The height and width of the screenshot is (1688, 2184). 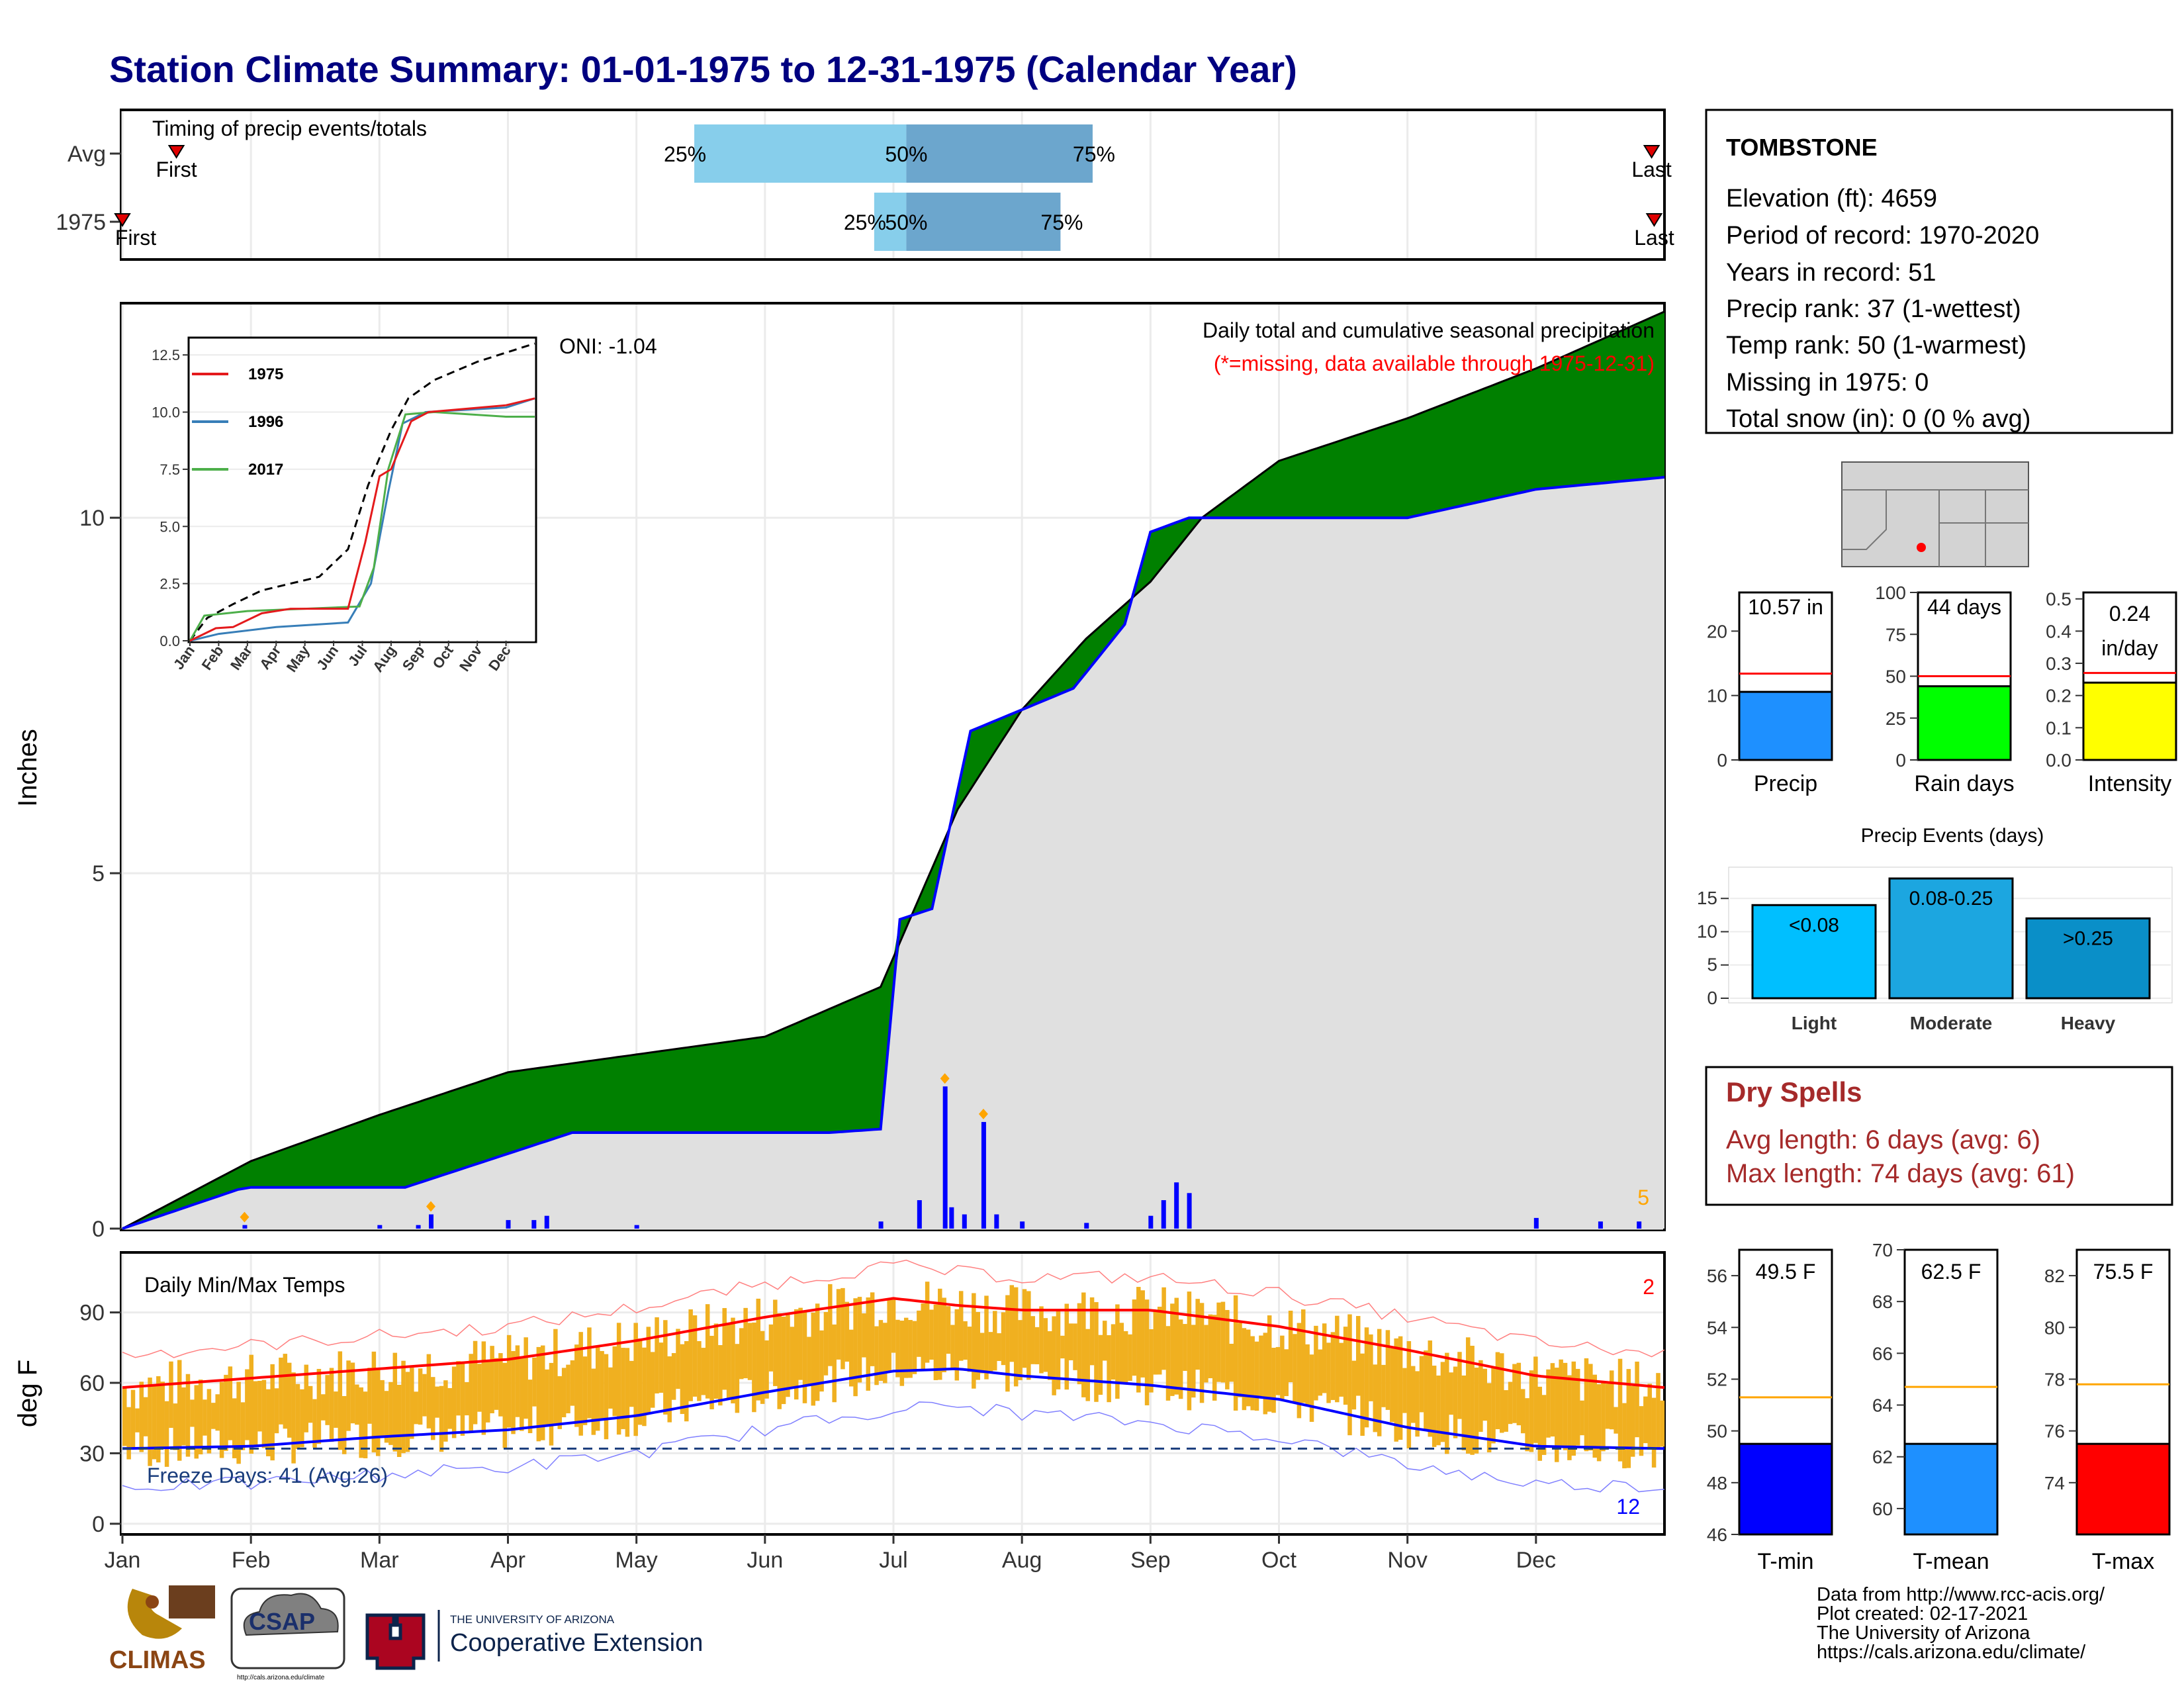 I want to click on temp-gauge-value-bar, so click(x=1786, y=1489).